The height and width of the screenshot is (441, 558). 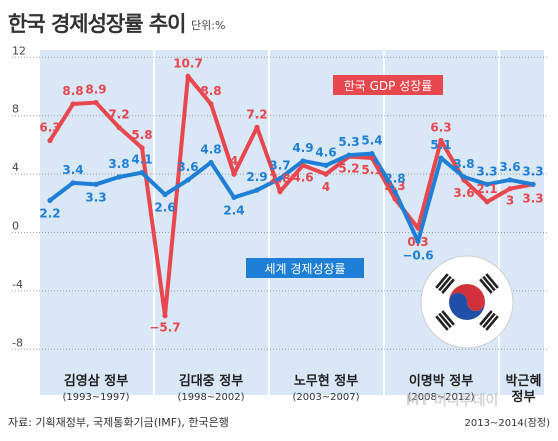 I want to click on y-tick-label: 4, so click(x=15, y=167).